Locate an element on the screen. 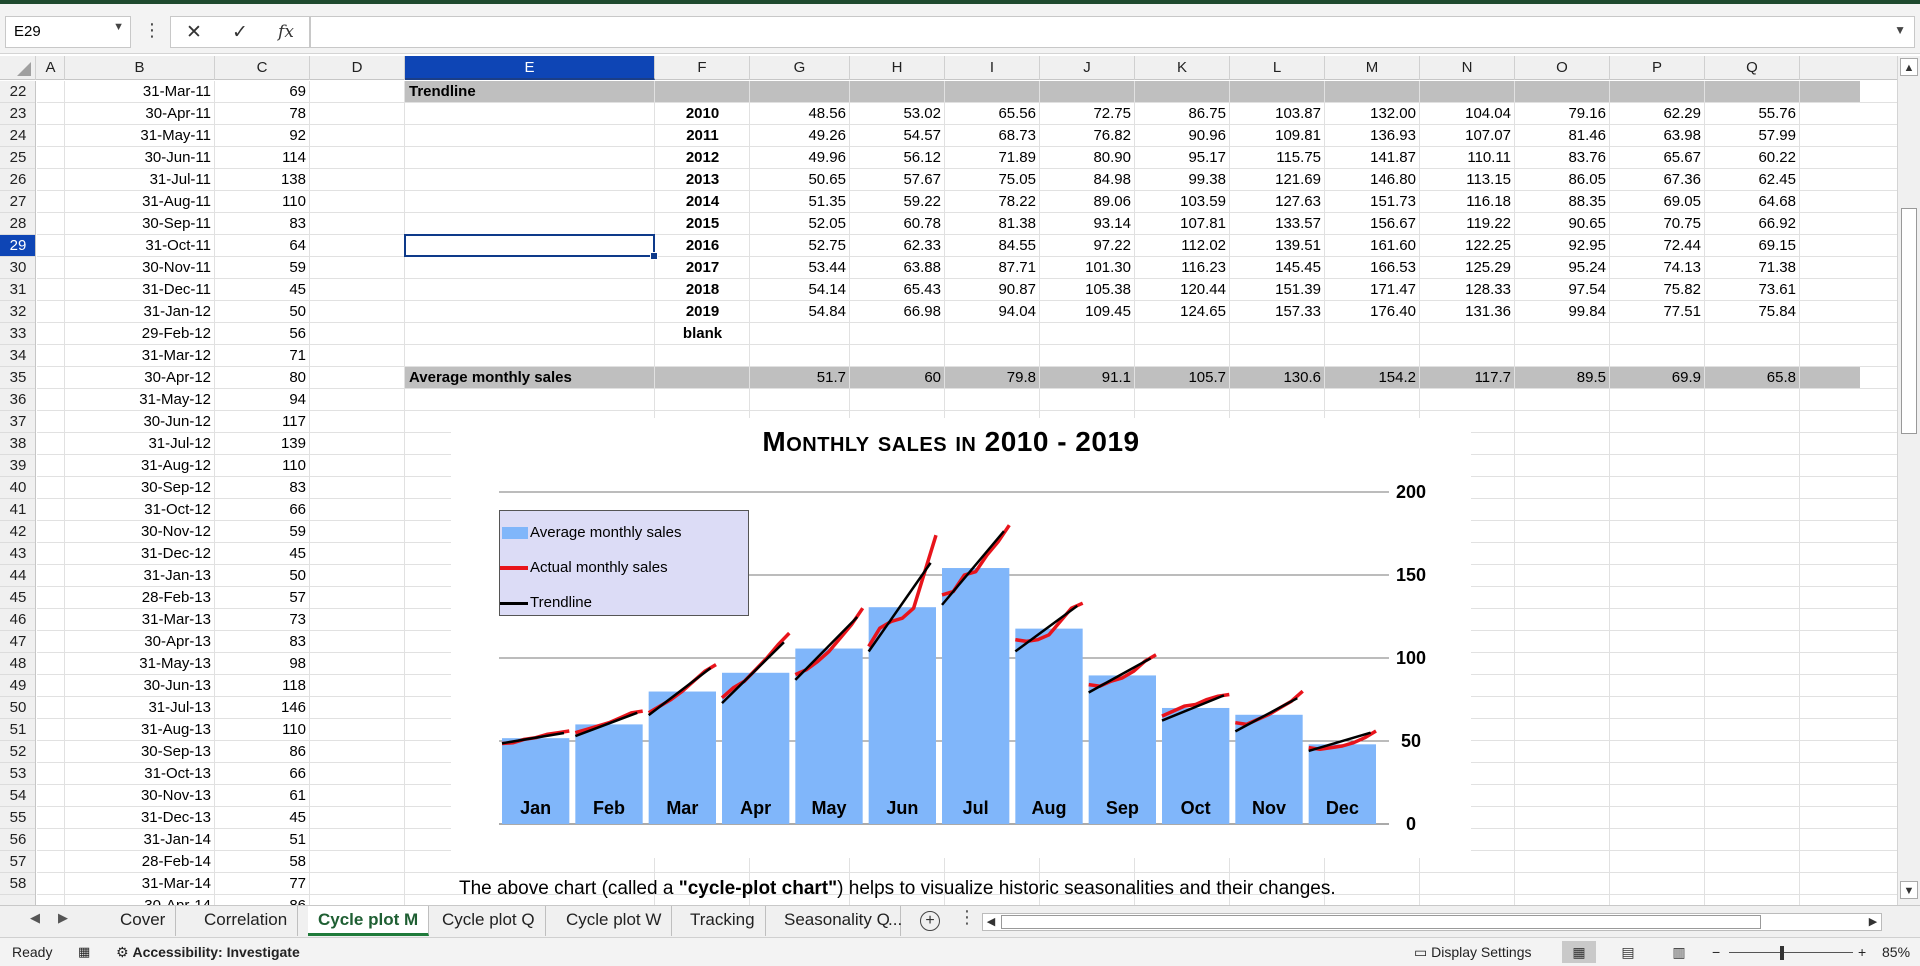  sales-cell: 66 is located at coordinates (297, 773).